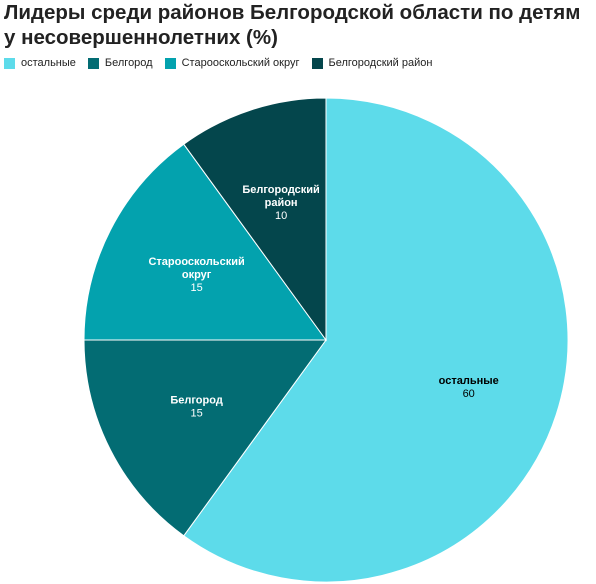  Describe the element at coordinates (281, 203) in the screenshot. I see `slice-name-text: район` at that location.